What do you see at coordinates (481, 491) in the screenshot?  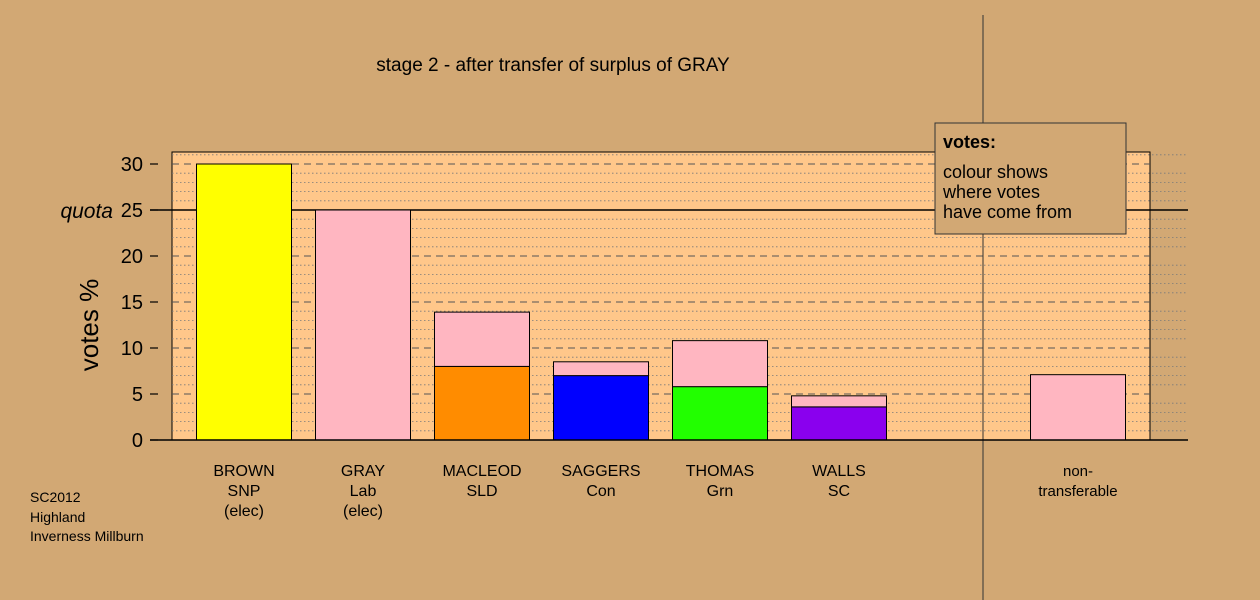 I see `x-category-label: SLD` at bounding box center [481, 491].